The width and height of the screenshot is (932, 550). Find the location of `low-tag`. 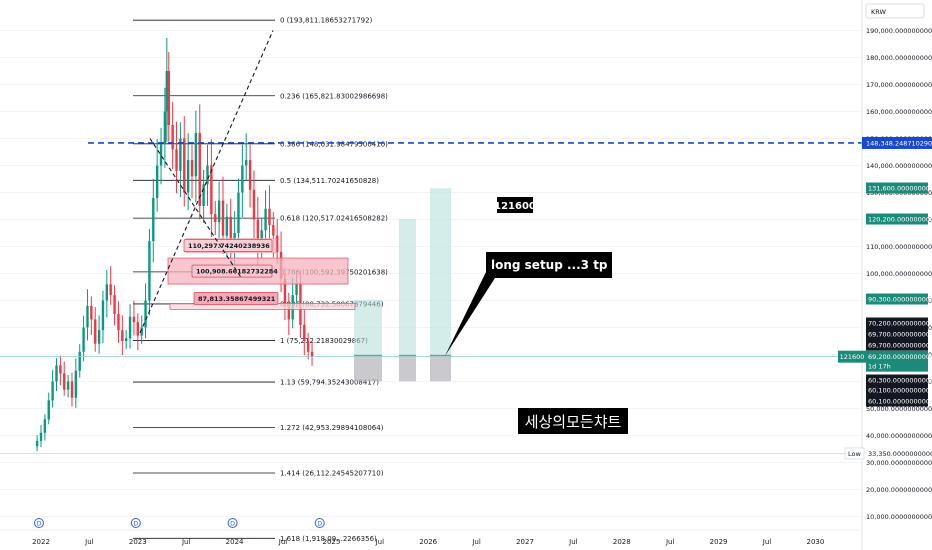

low-tag is located at coordinates (854, 453).